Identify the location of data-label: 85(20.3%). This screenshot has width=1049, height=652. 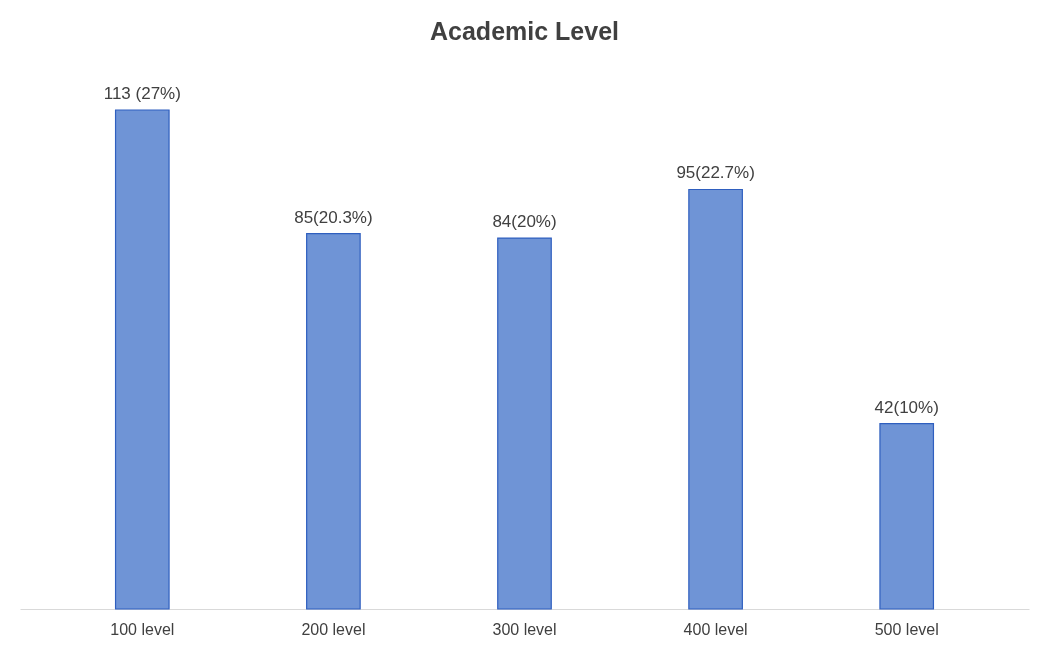
(333, 217).